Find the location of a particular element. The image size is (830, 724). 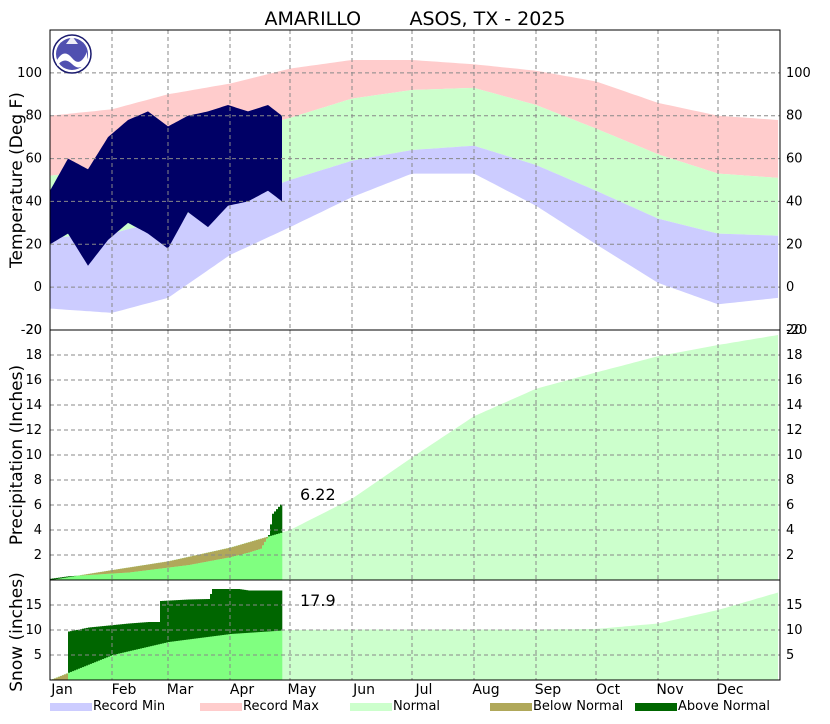

month-label: Oct is located at coordinates (608, 690).